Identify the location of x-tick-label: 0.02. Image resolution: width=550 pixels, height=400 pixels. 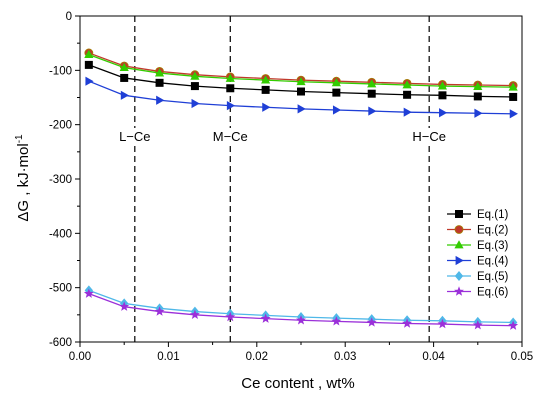
(257, 357).